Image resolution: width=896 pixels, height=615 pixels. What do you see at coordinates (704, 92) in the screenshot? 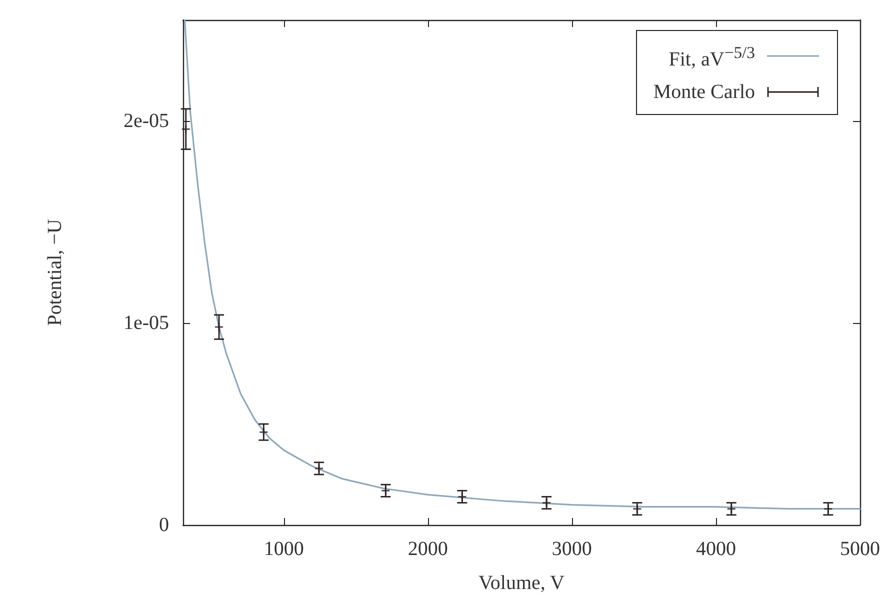
I see `legend-label: Monte Carlo` at bounding box center [704, 92].